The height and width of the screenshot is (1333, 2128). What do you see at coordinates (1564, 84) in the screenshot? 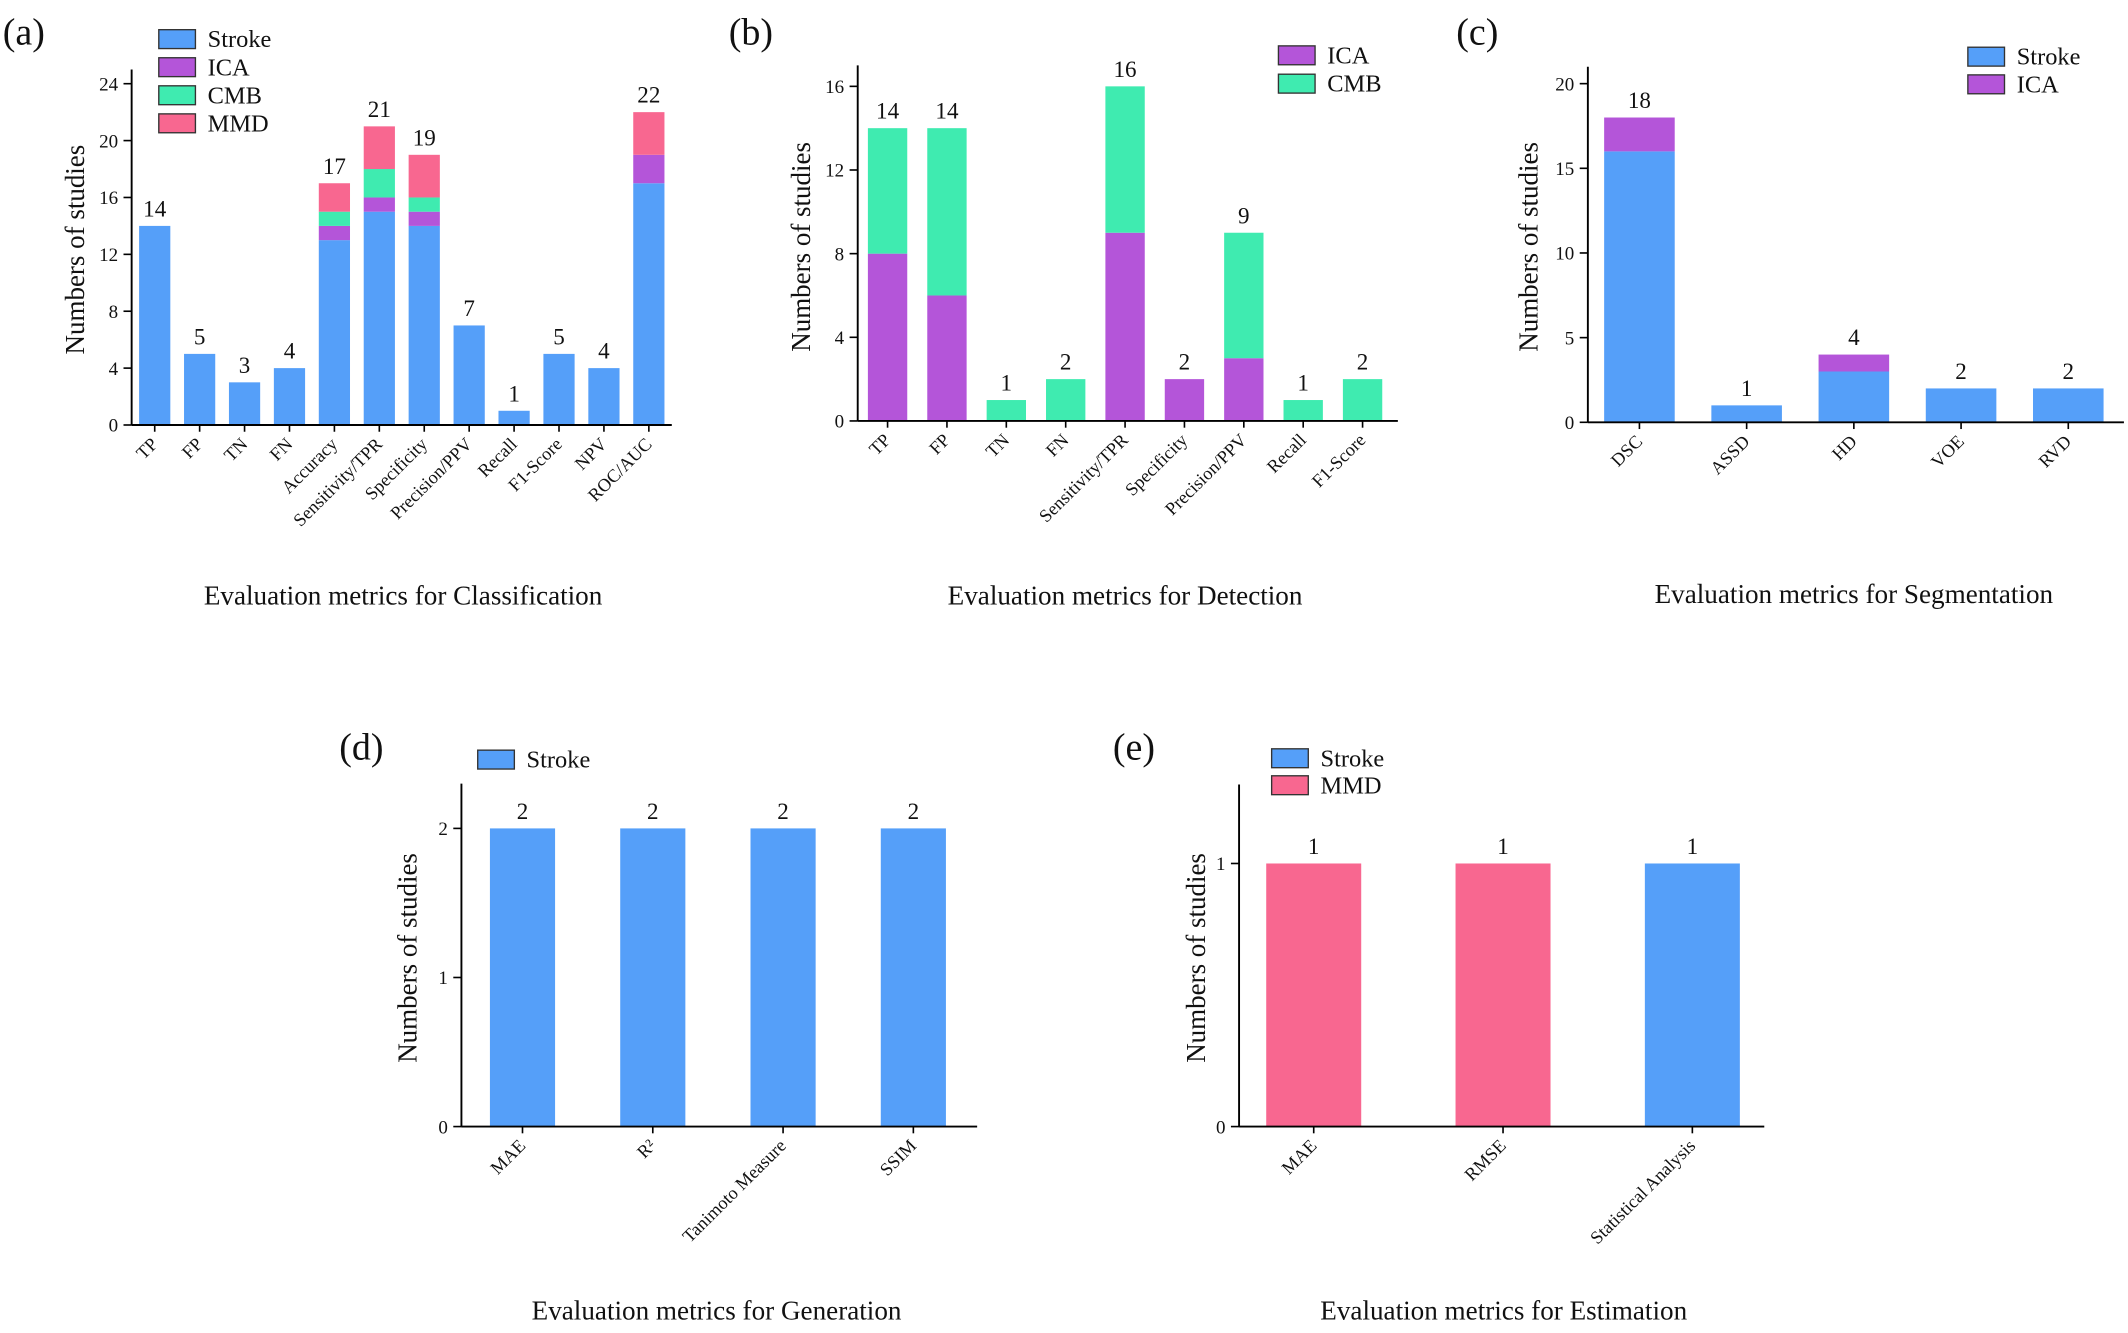
I see `y-tick-label: 20` at bounding box center [1564, 84].